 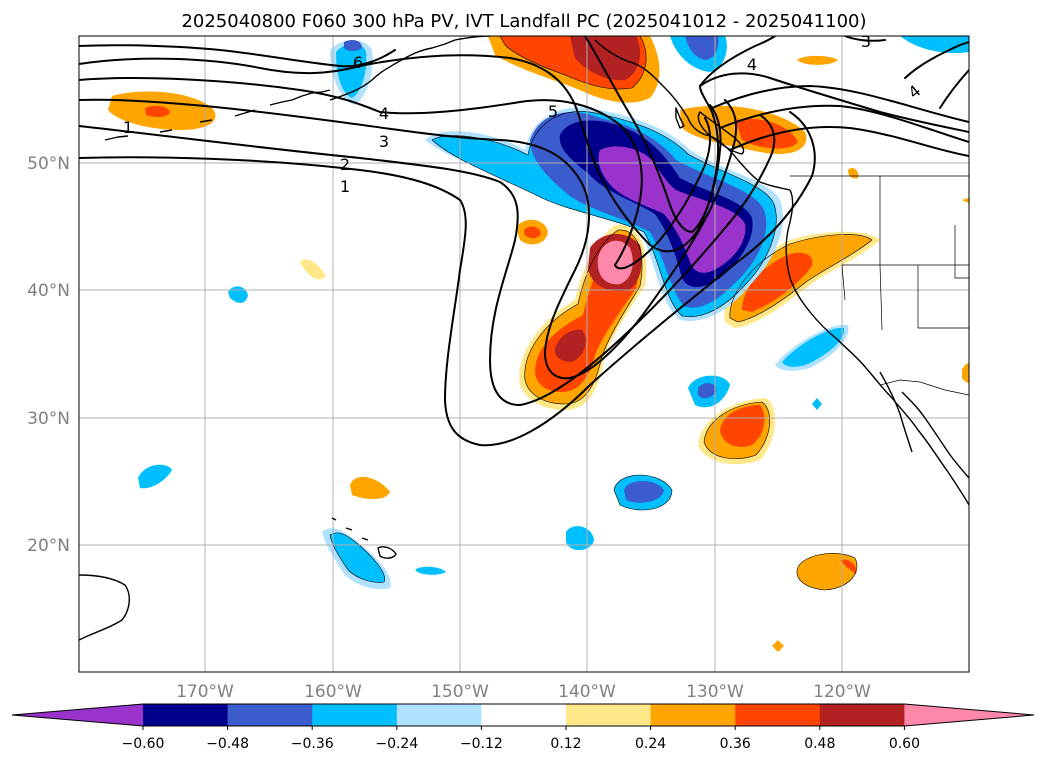 I want to click on contour-label-3-ne: 3, so click(x=866, y=41).